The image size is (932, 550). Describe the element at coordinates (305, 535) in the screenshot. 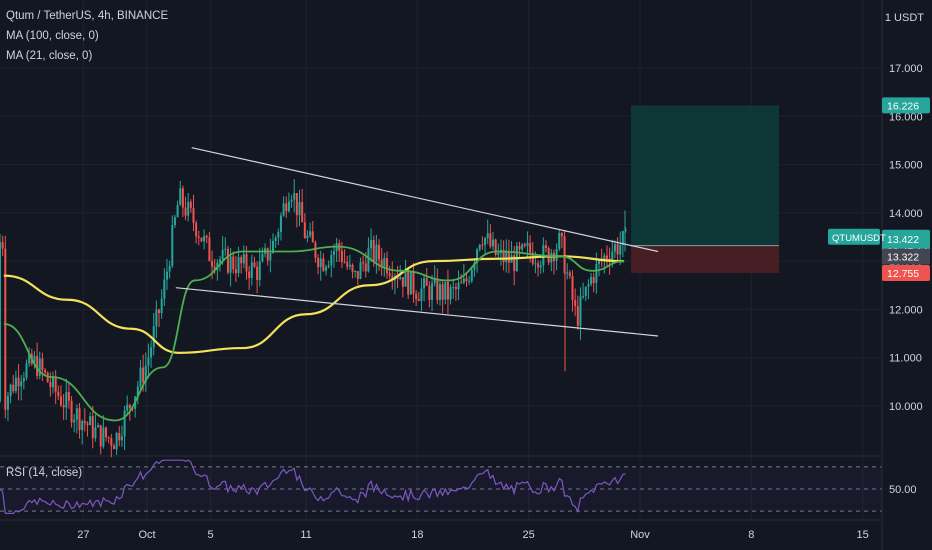

I see `time-tick-label: 11` at that location.